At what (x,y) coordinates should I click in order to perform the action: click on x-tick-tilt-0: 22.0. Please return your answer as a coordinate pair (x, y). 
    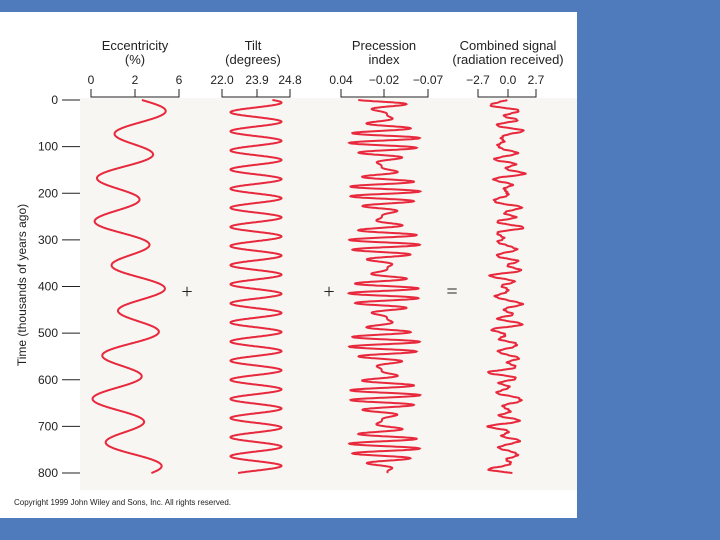
    Looking at the image, I should click on (222, 80).